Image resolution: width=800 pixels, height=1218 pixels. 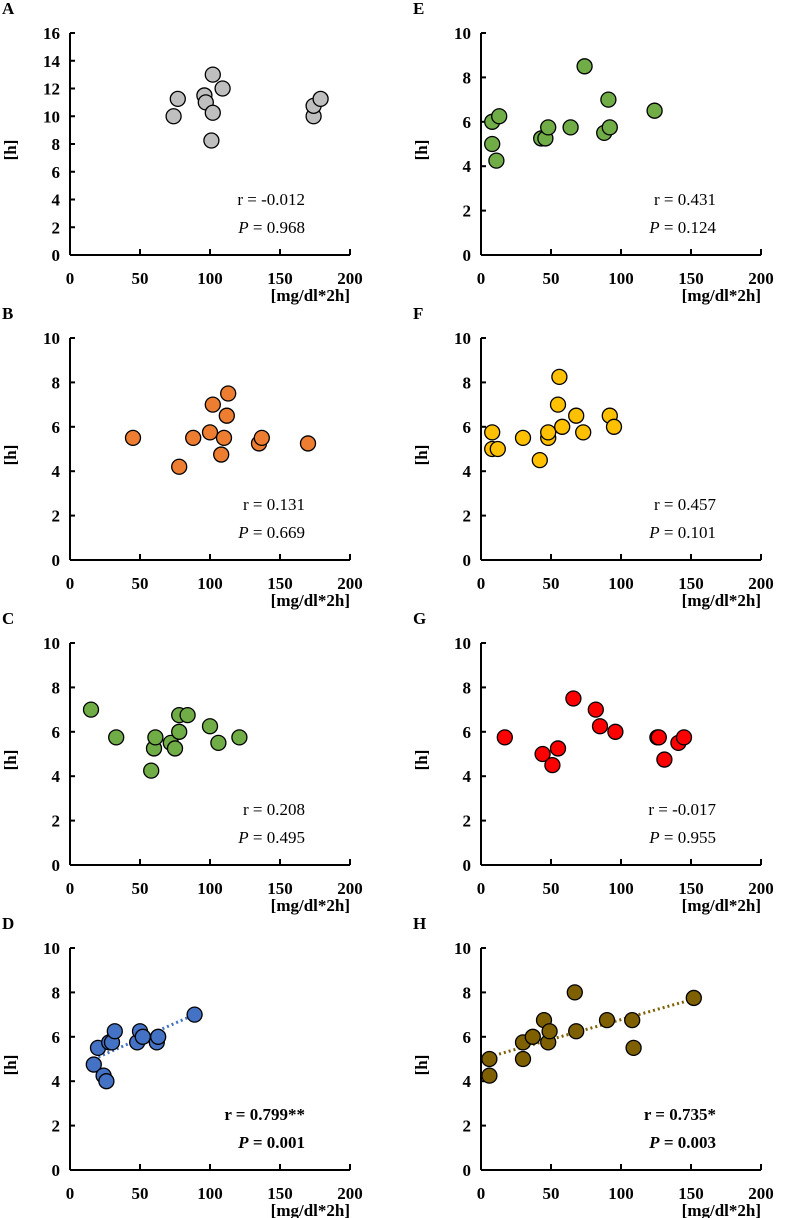 I want to click on panel-label: E, so click(x=418, y=9).